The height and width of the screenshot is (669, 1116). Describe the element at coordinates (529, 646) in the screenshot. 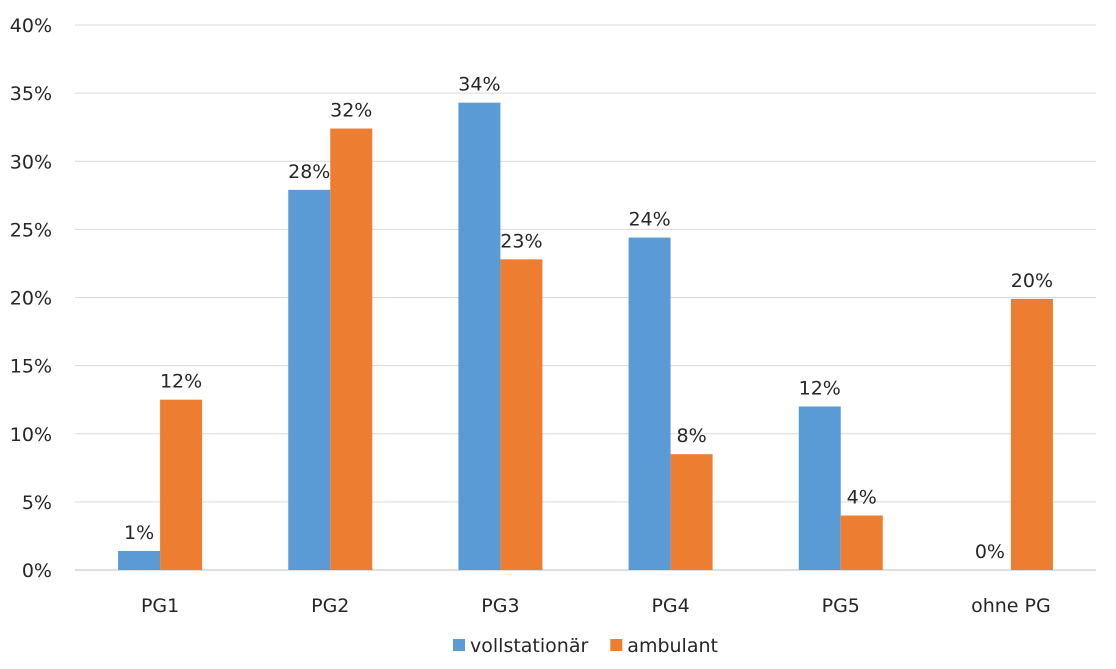

I see `legend-label: vollstationär` at that location.